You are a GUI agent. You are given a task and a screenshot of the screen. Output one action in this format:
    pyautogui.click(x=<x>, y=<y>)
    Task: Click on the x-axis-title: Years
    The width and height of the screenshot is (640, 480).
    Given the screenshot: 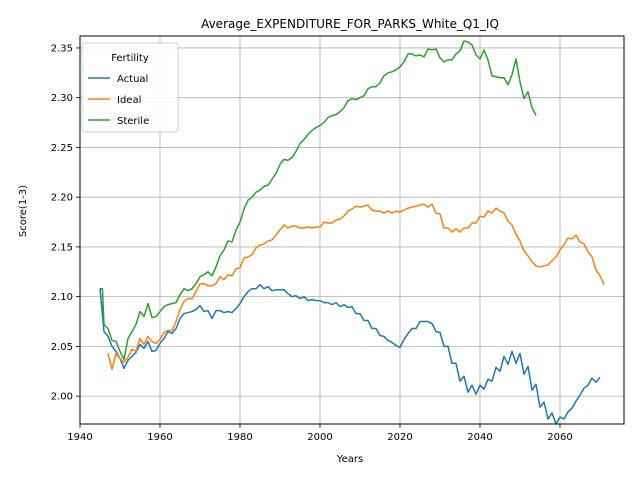 What is the action you would take?
    pyautogui.click(x=349, y=459)
    